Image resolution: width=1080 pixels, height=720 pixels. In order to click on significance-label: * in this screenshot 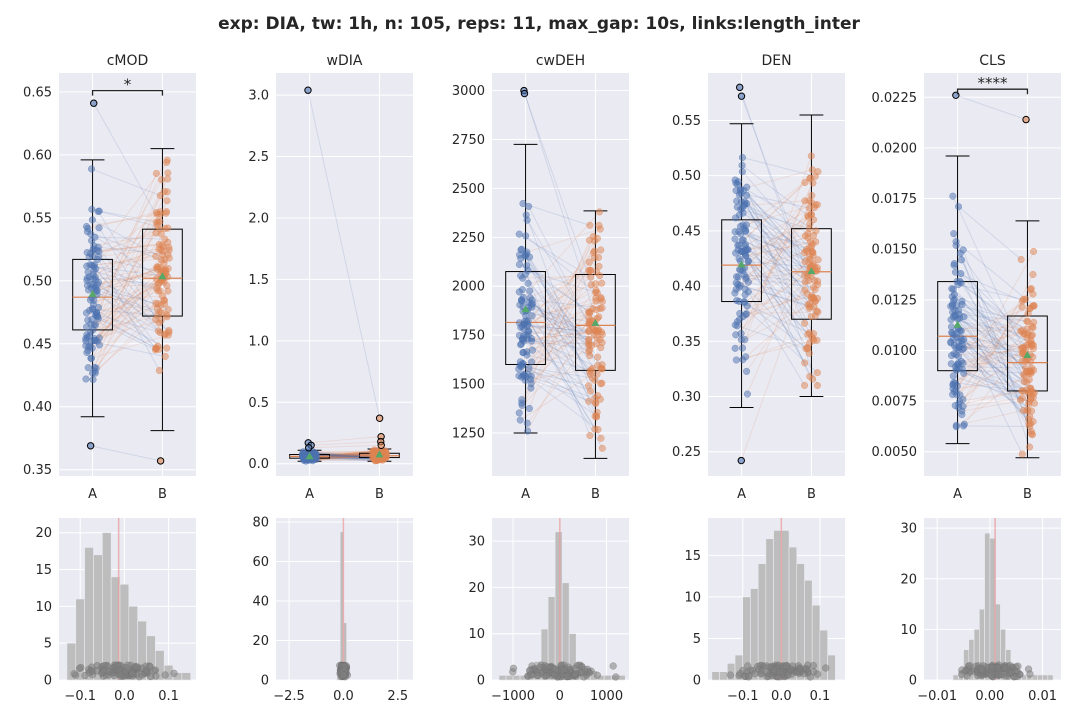, I will do `click(128, 85)`.